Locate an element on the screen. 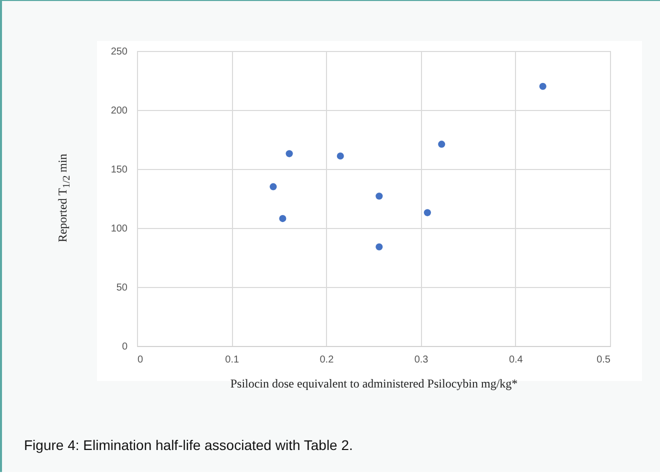 Image resolution: width=660 pixels, height=473 pixels. y-tick-label: 150 is located at coordinates (119, 170).